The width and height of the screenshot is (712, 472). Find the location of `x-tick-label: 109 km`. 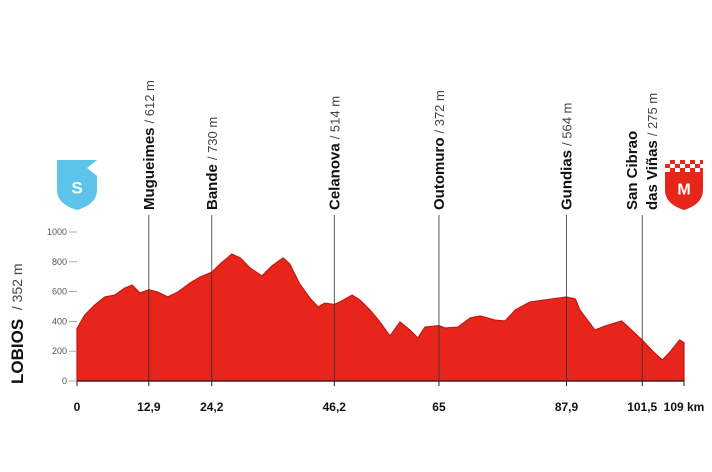

x-tick-label: 109 km is located at coordinates (684, 407).